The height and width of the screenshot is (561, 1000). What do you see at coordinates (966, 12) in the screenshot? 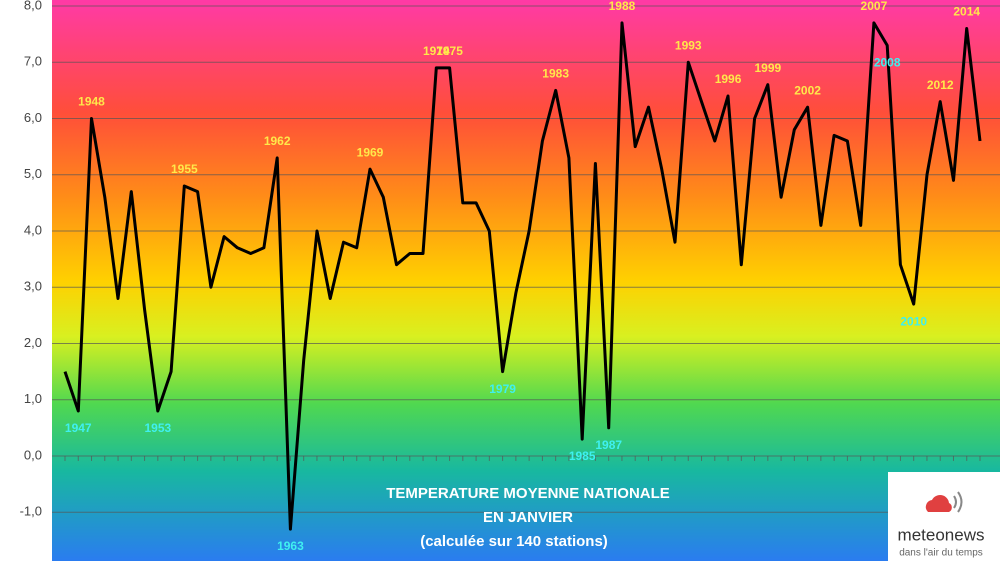
I see `point-label: 2014` at bounding box center [966, 12].